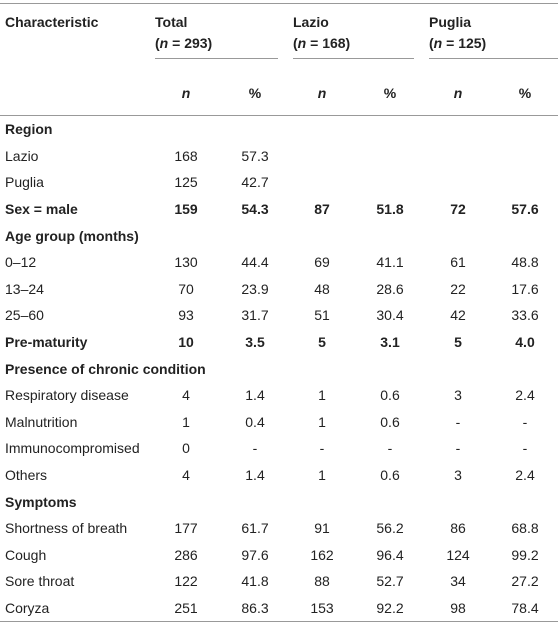 The height and width of the screenshot is (630, 559). Describe the element at coordinates (458, 608) in the screenshot. I see `cell: 98` at that location.